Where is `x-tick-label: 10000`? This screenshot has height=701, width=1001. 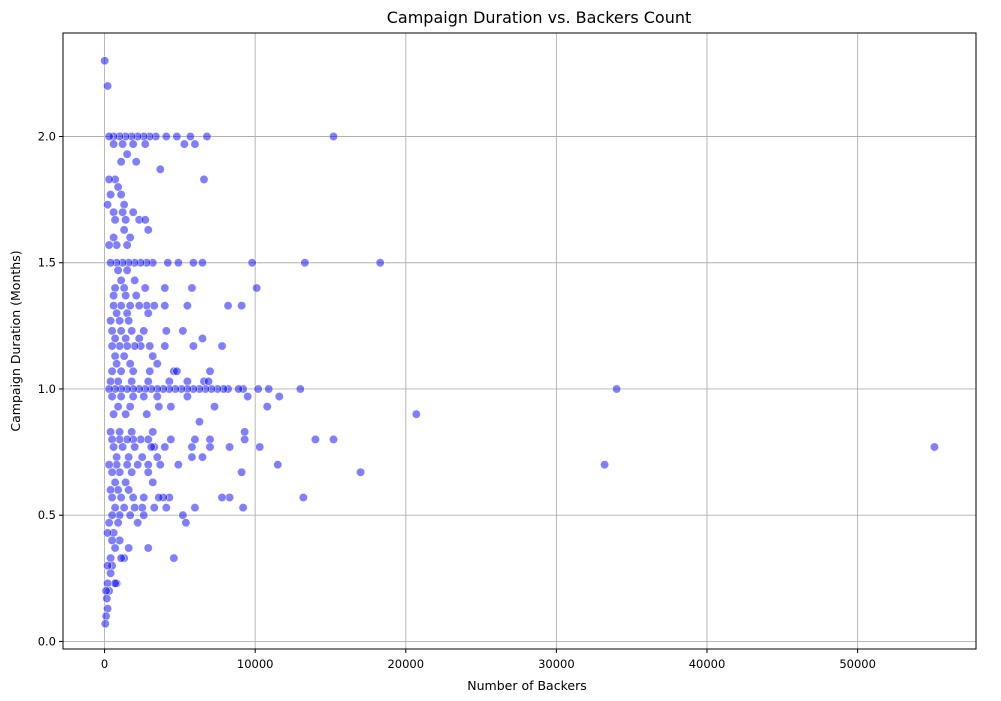 x-tick-label: 10000 is located at coordinates (255, 664).